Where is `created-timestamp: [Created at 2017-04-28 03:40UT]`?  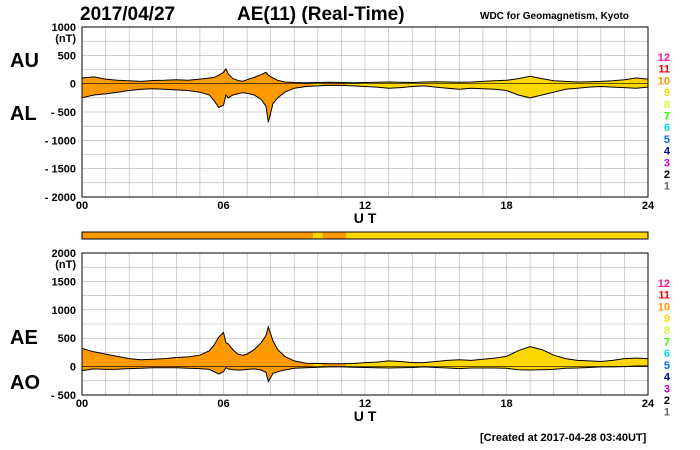
created-timestamp: [Created at 2017-04-28 03:40UT] is located at coordinates (563, 438).